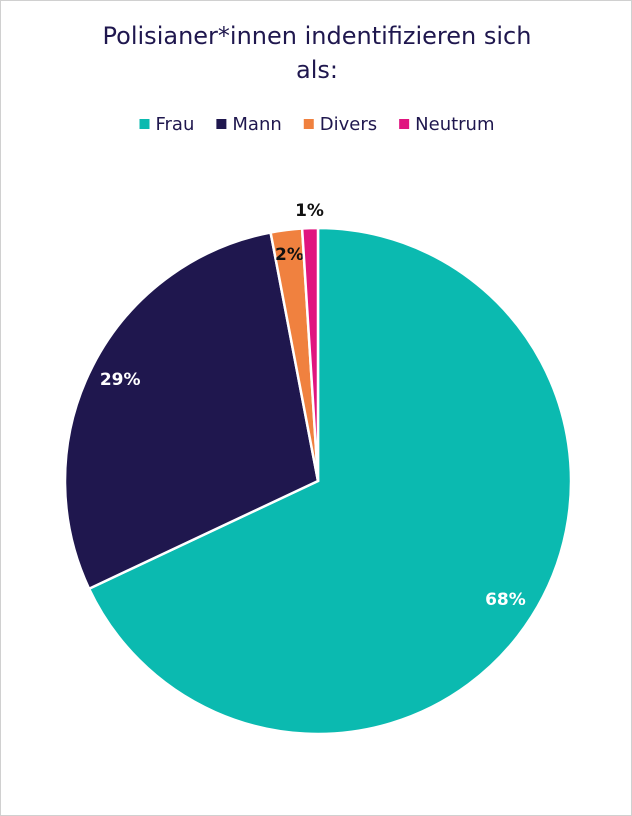 This screenshot has width=632, height=816. I want to click on legend: Frau Mann Divers Neutrum, so click(317, 124).